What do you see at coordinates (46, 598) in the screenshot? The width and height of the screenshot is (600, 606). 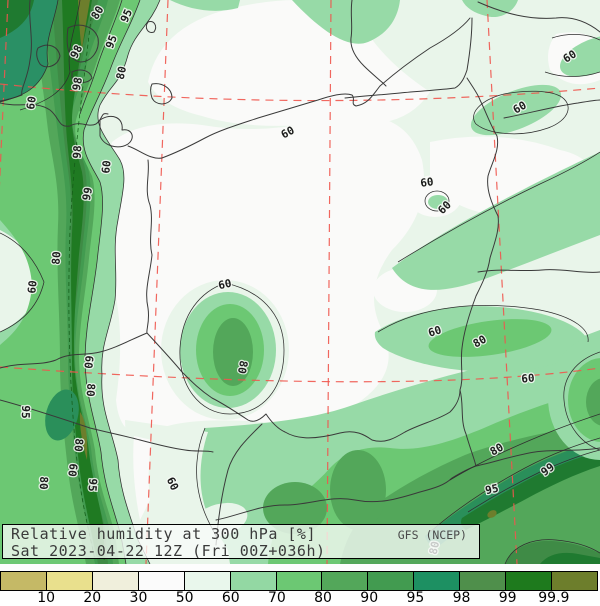 I see `colorbar-tick: 10` at bounding box center [46, 598].